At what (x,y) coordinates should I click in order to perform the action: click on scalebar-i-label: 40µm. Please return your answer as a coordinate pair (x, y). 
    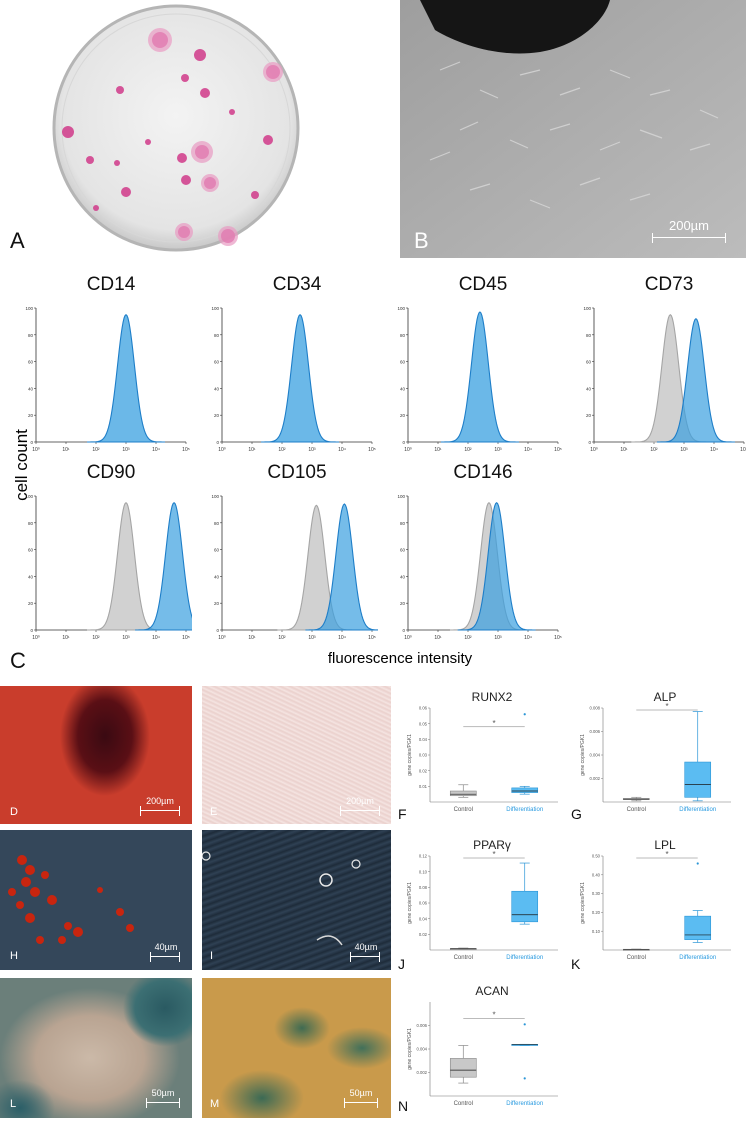
    Looking at the image, I should click on (366, 947).